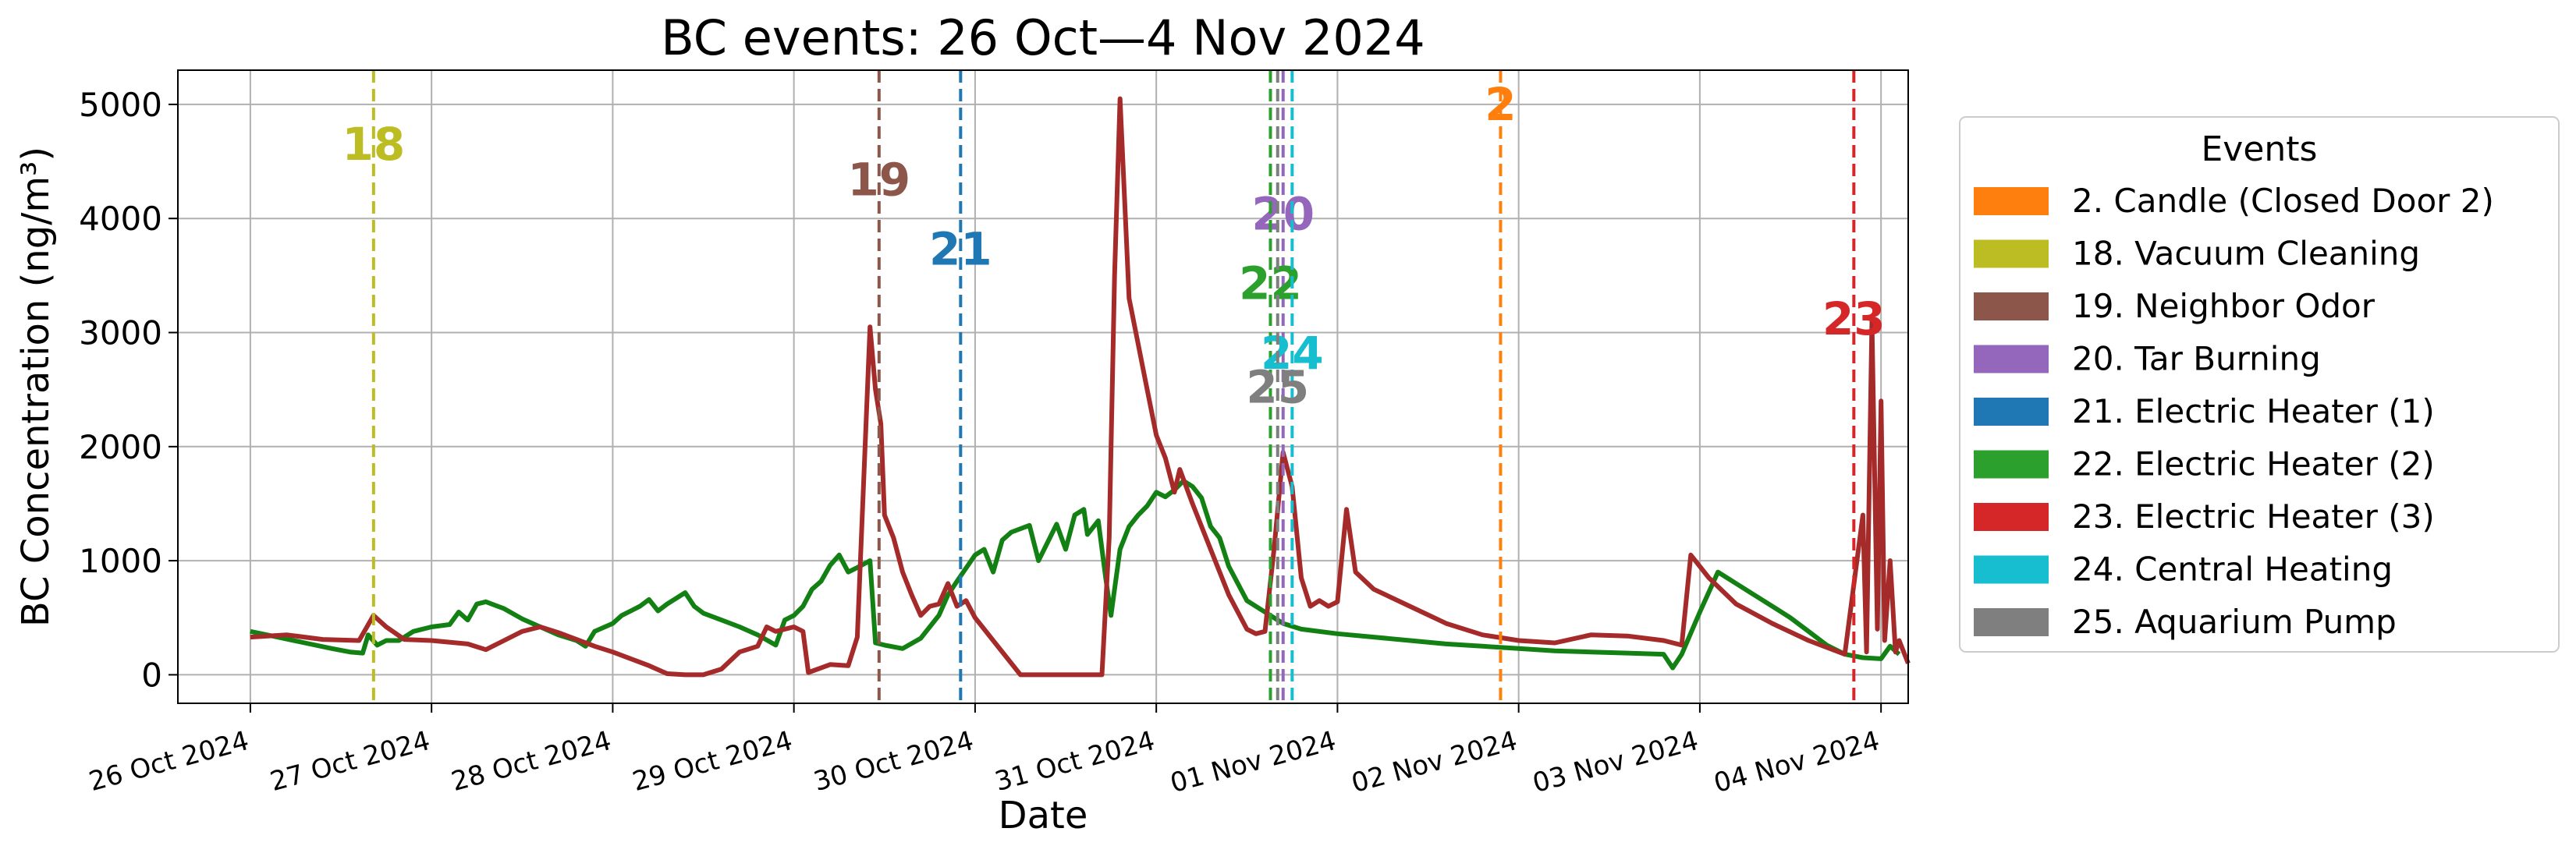 This screenshot has width=2576, height=853. Describe the element at coordinates (1277, 387) in the screenshot. I see `event-label-25: 25` at that location.